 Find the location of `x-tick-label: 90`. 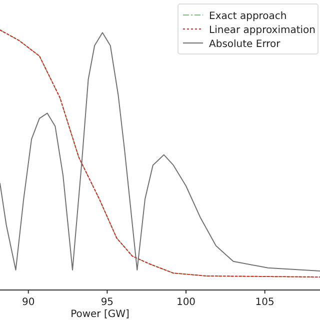

x-tick-label: 90 is located at coordinates (28, 302).